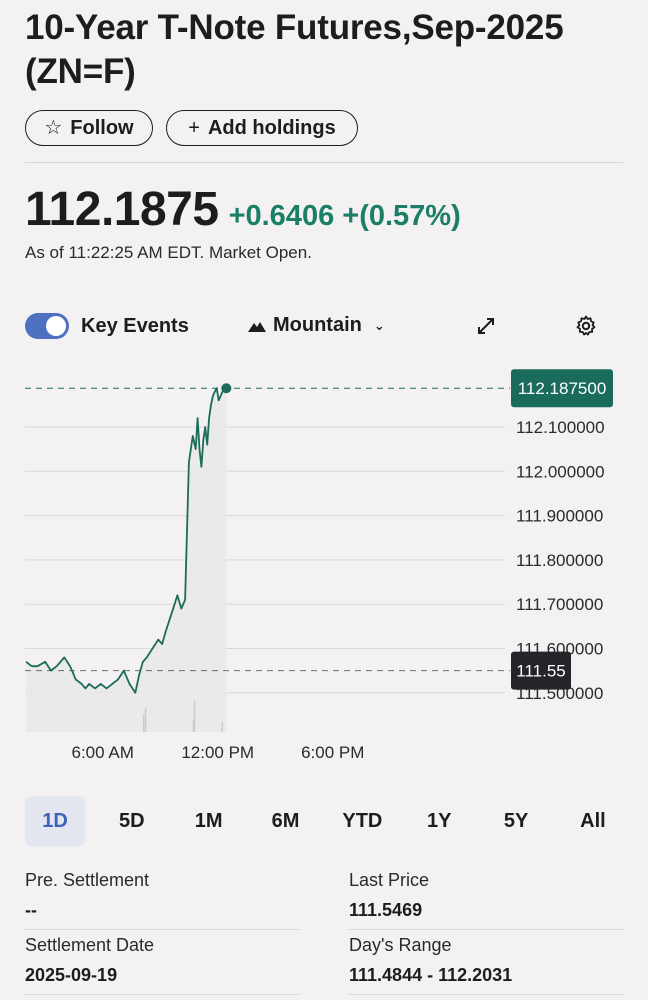 The image size is (648, 1000). What do you see at coordinates (102, 127) in the screenshot?
I see `follow-label: Follow` at bounding box center [102, 127].